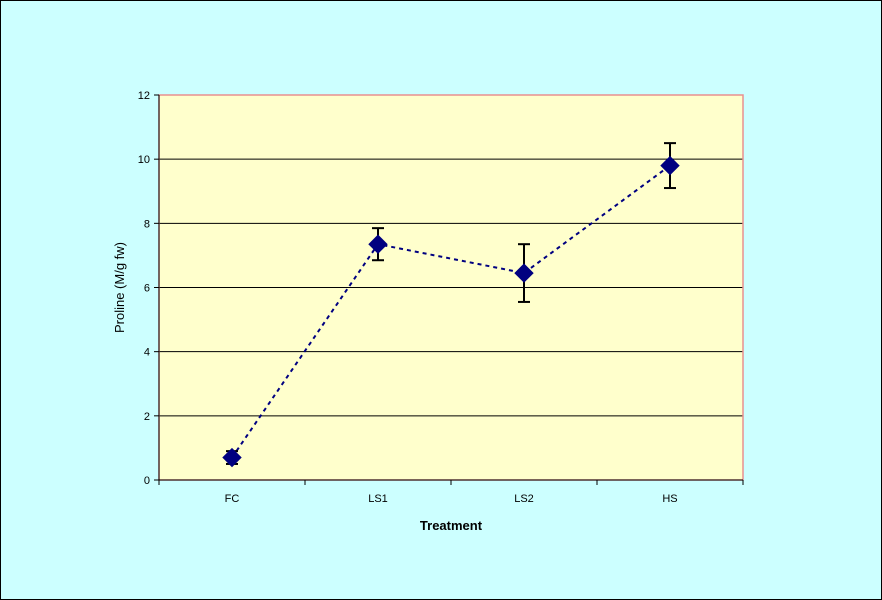  Describe the element at coordinates (147, 289) in the screenshot. I see `y-tick-label: 6` at that location.